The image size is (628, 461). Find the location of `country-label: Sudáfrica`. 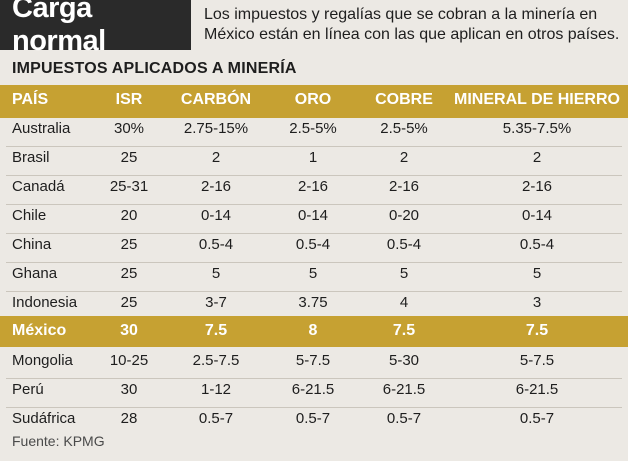

country-label: Sudáfrica is located at coordinates (44, 418).